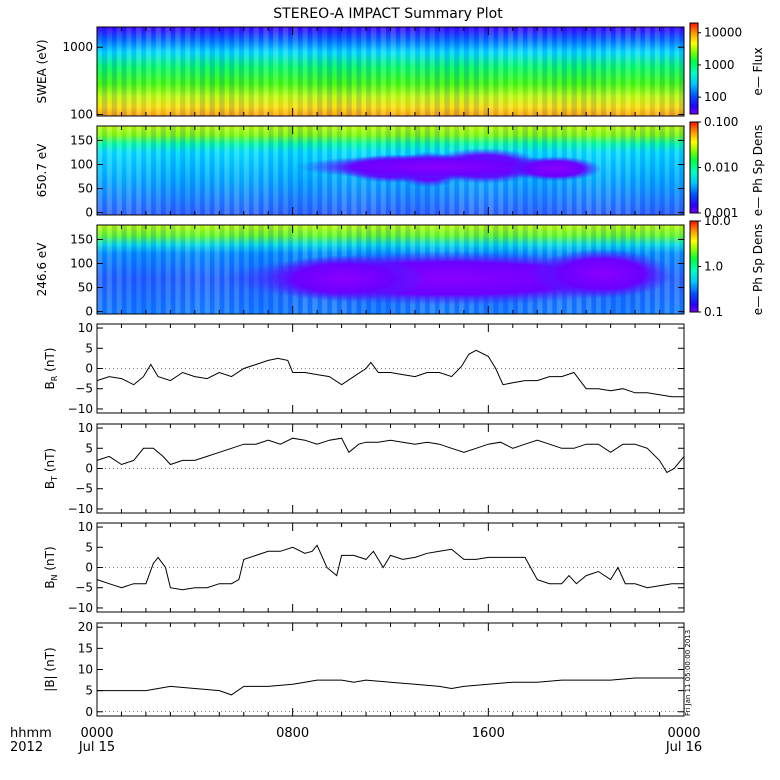 Image resolution: width=780 pixels, height=780 pixels. What do you see at coordinates (713, 312) in the screenshot?
I see `colorbar-tick-label: 0.1` at bounding box center [713, 312].